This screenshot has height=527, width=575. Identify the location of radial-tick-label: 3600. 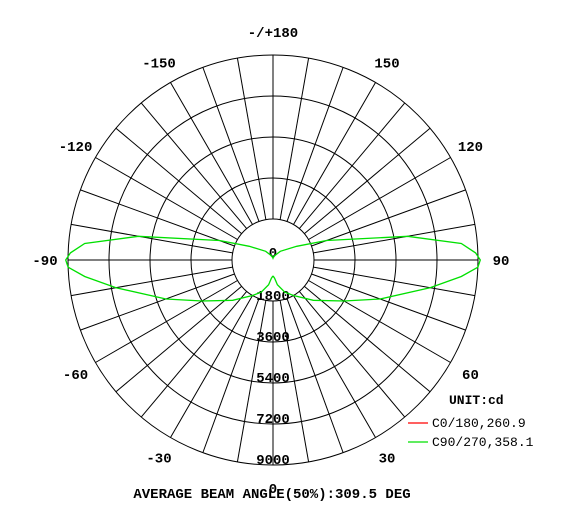
(273, 338).